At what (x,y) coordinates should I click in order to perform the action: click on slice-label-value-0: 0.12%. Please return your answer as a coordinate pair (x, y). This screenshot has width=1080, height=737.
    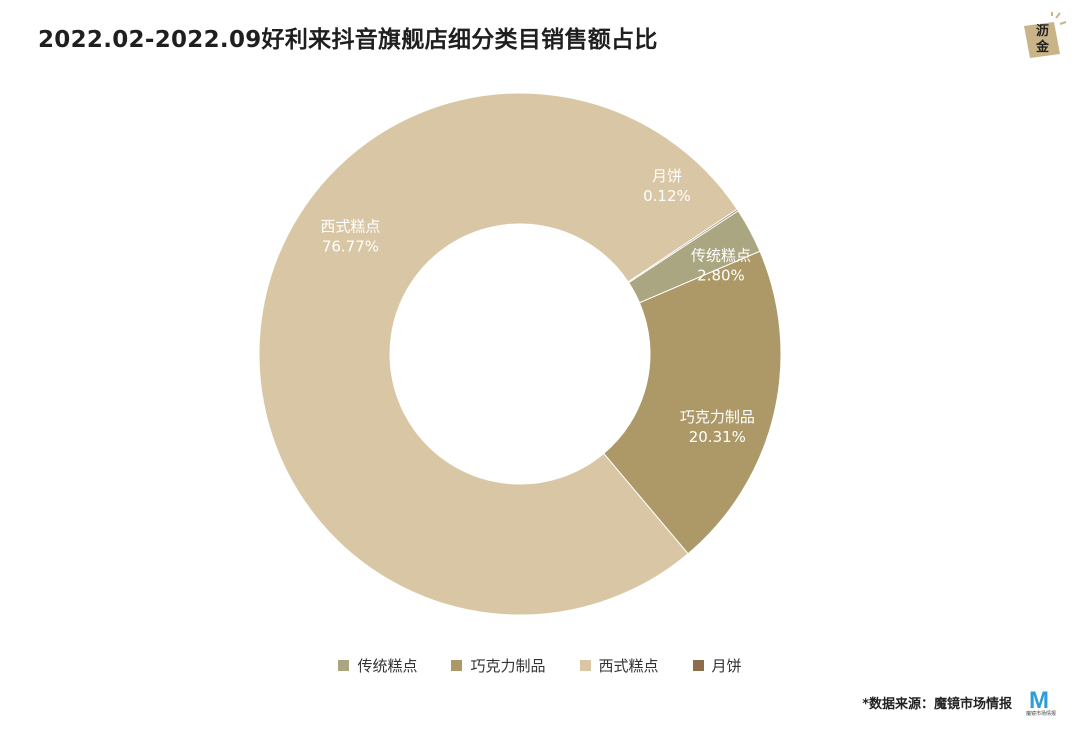
    Looking at the image, I should click on (667, 196).